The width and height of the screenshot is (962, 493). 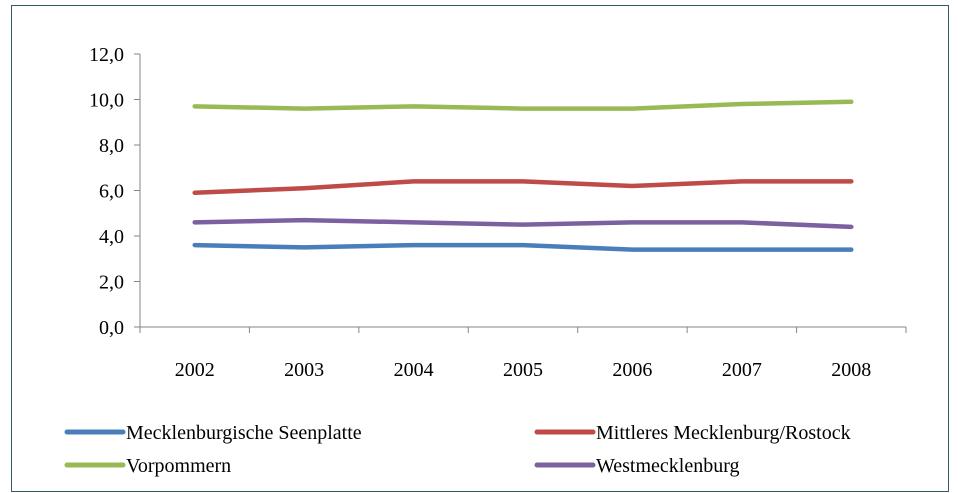 I want to click on legend-label: Mecklenburgische Seenplatte, so click(x=244, y=433).